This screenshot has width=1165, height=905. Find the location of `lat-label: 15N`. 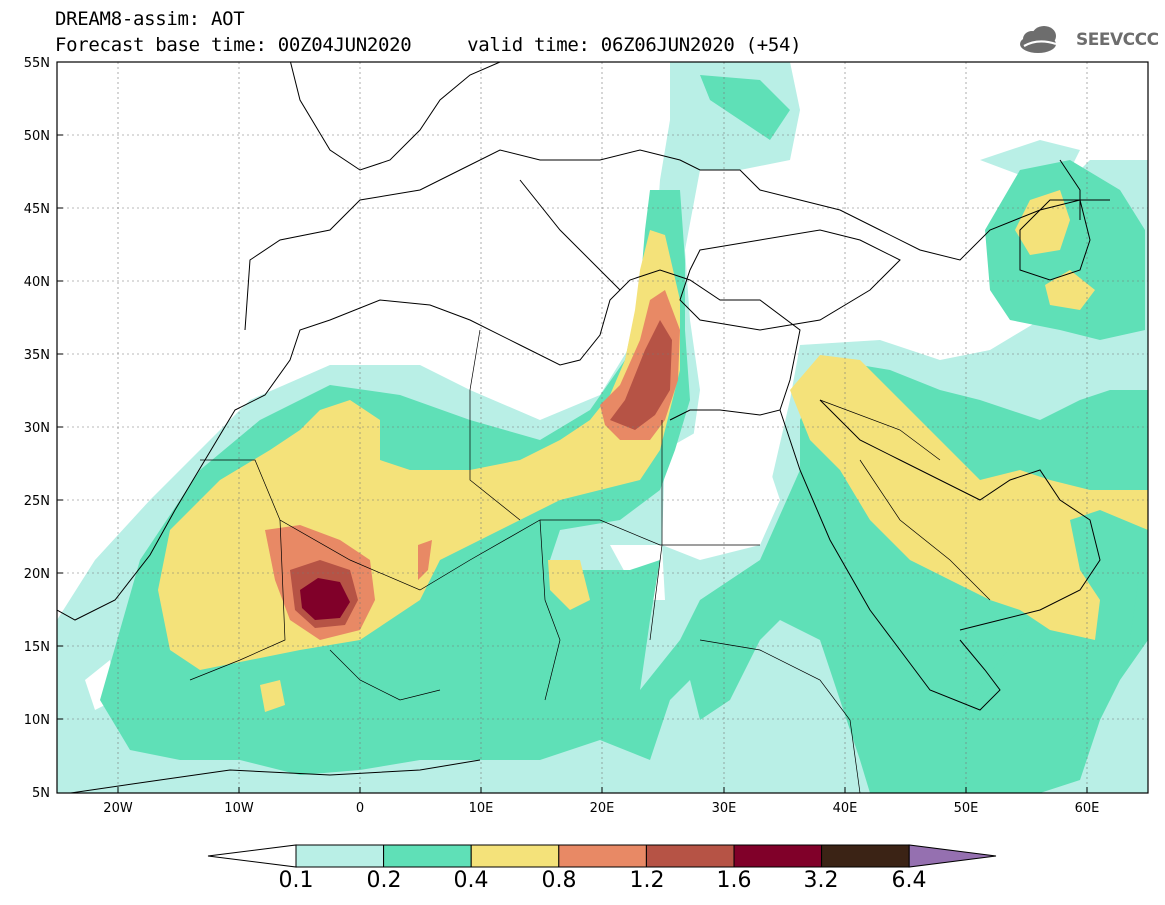

lat-label: 15N is located at coordinates (37, 647).